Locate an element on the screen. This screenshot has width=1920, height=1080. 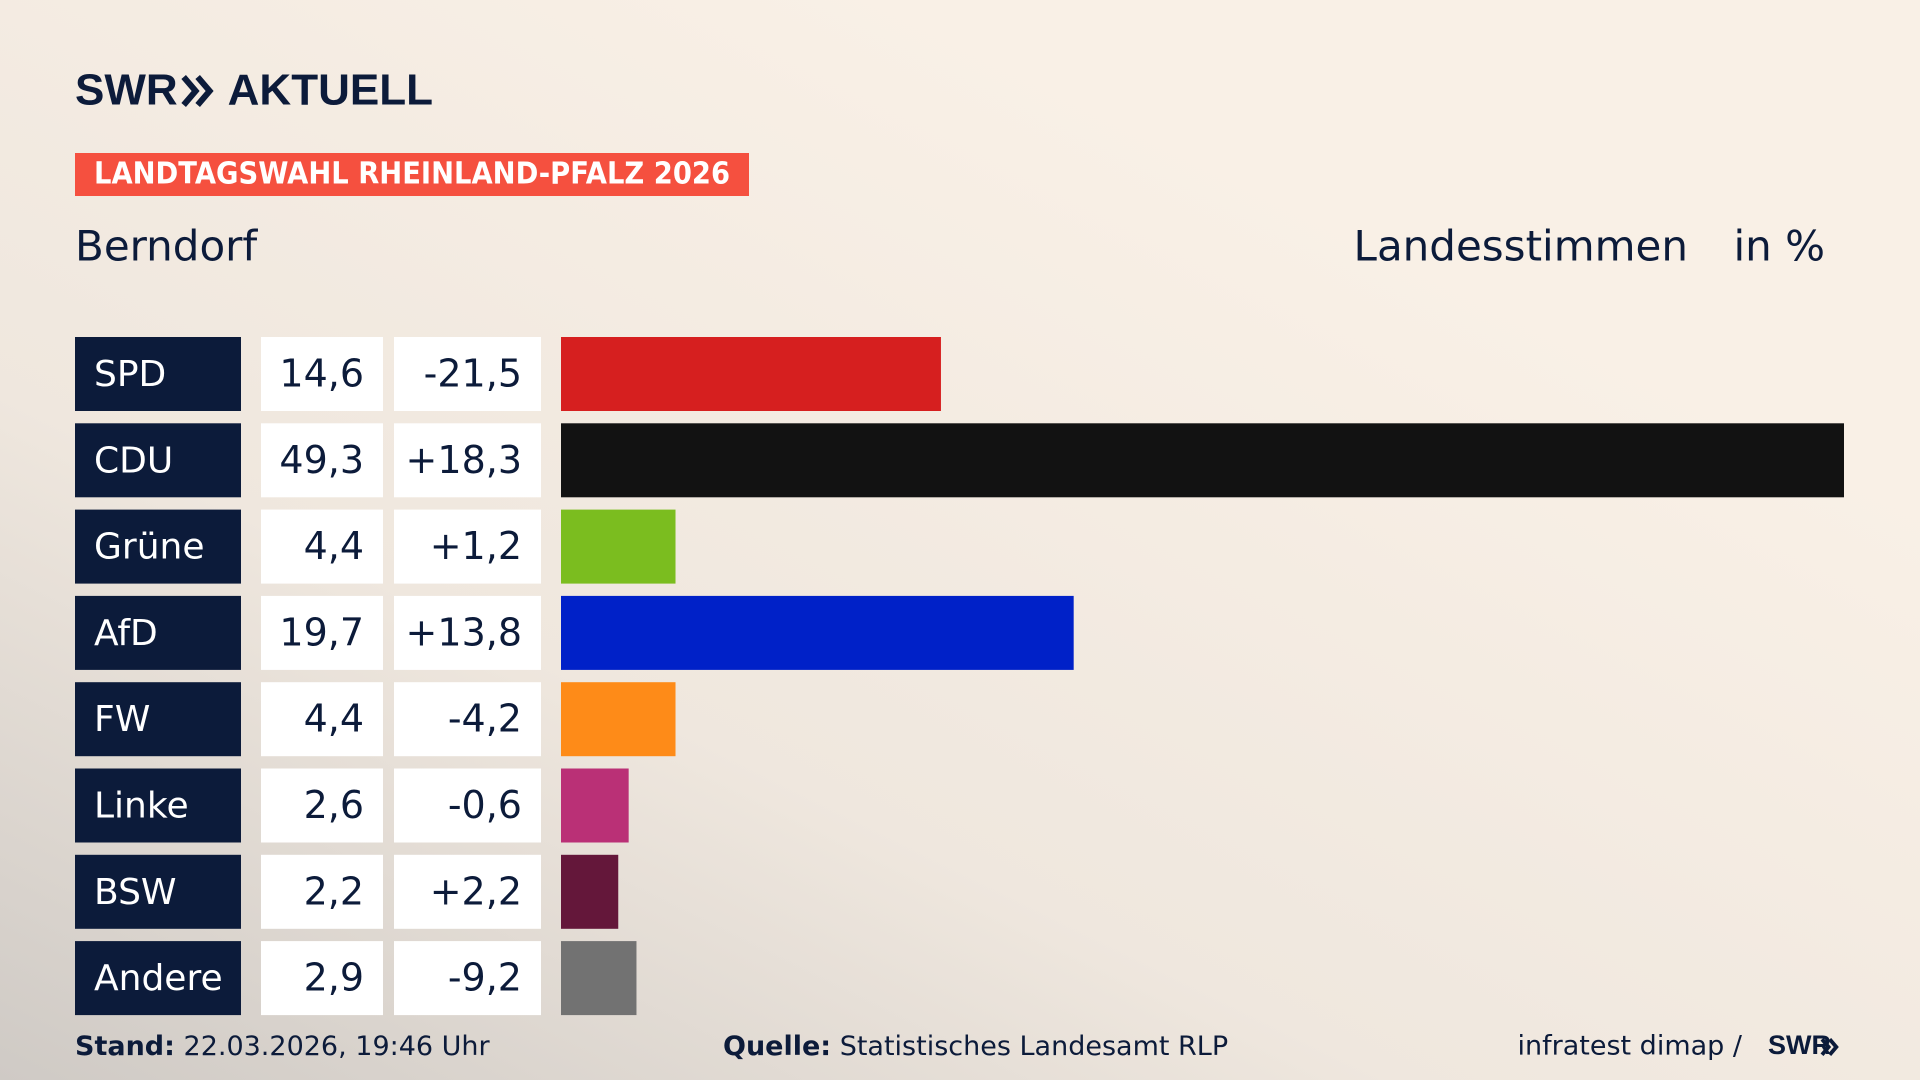
change-label: -21,5 is located at coordinates (473, 374).